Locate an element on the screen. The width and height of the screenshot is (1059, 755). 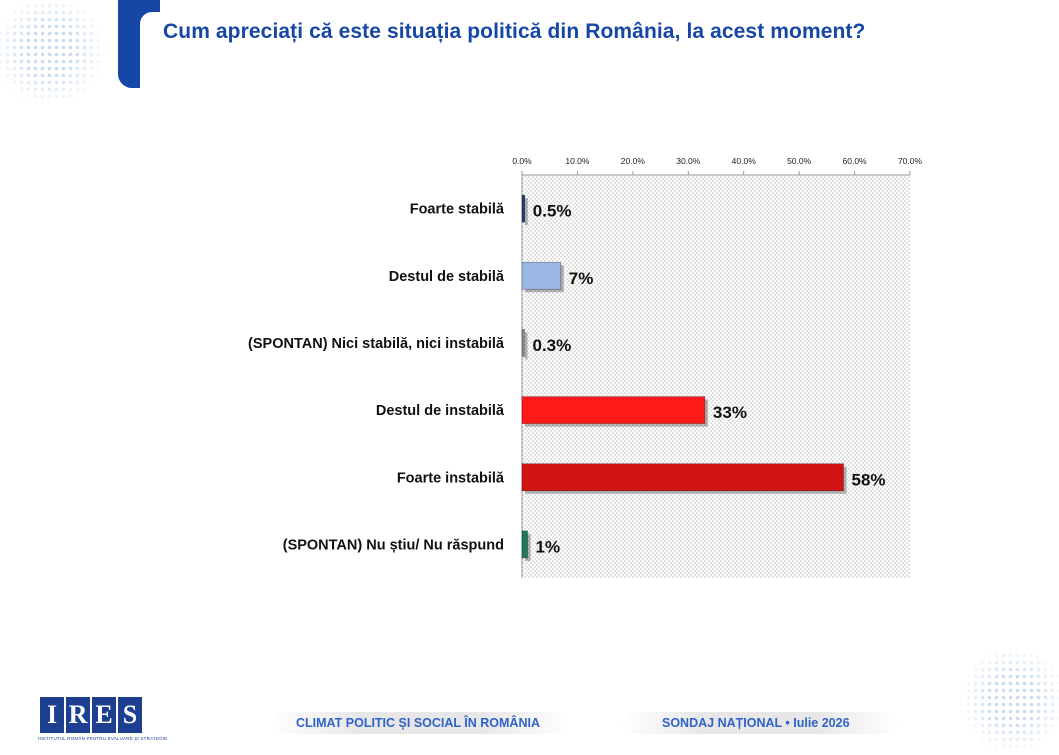
value-label: 58% is located at coordinates (868, 479).